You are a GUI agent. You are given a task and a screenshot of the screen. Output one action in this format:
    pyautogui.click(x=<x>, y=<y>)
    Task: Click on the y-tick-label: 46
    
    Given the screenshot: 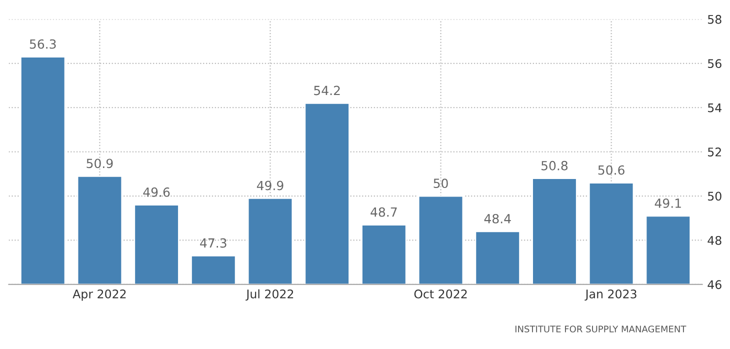 What is the action you would take?
    pyautogui.click(x=715, y=285)
    